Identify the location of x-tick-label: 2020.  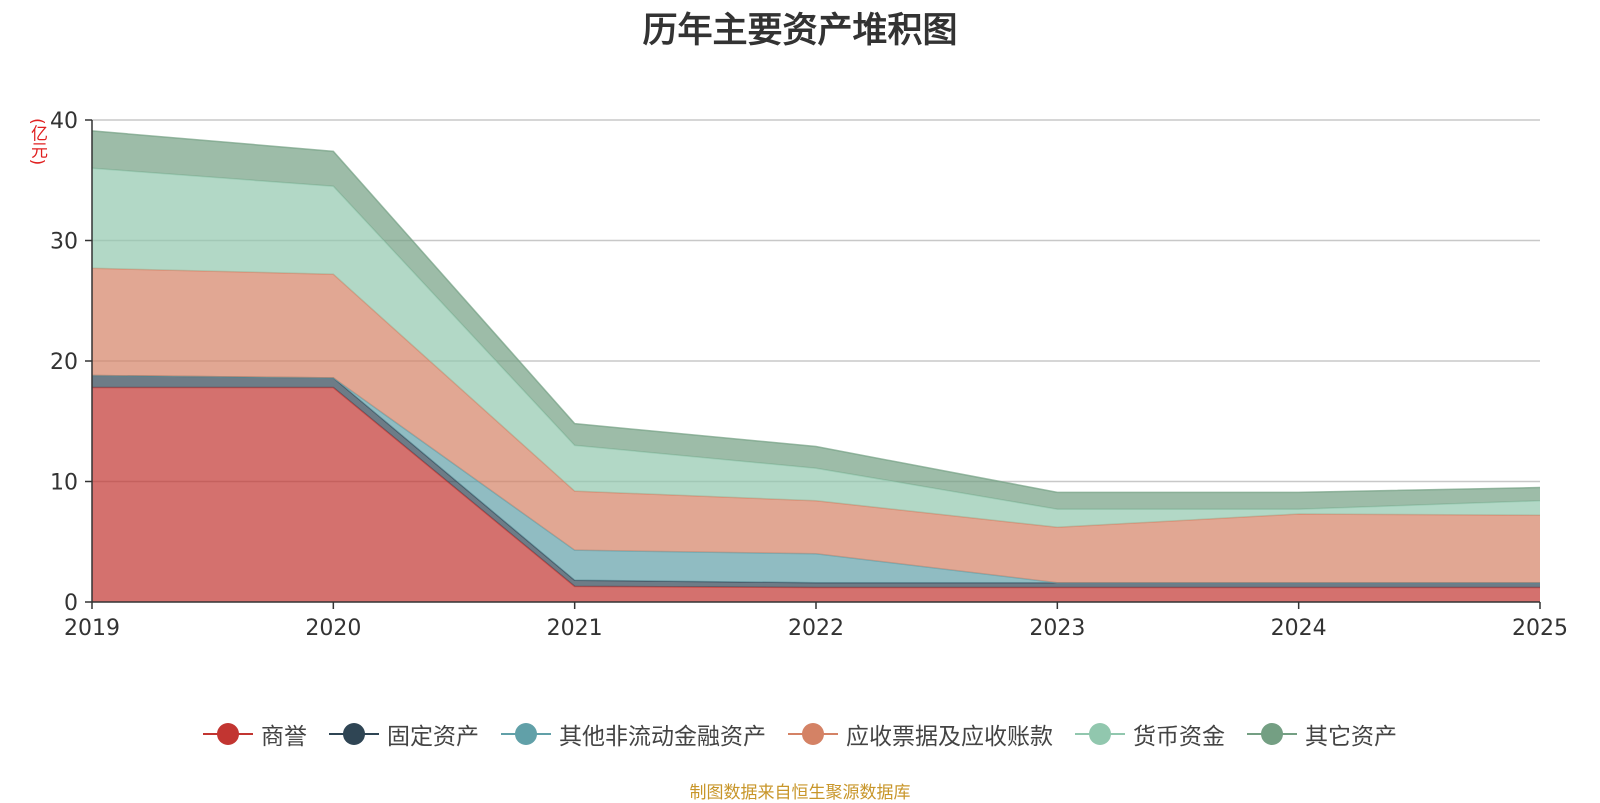
(333, 628).